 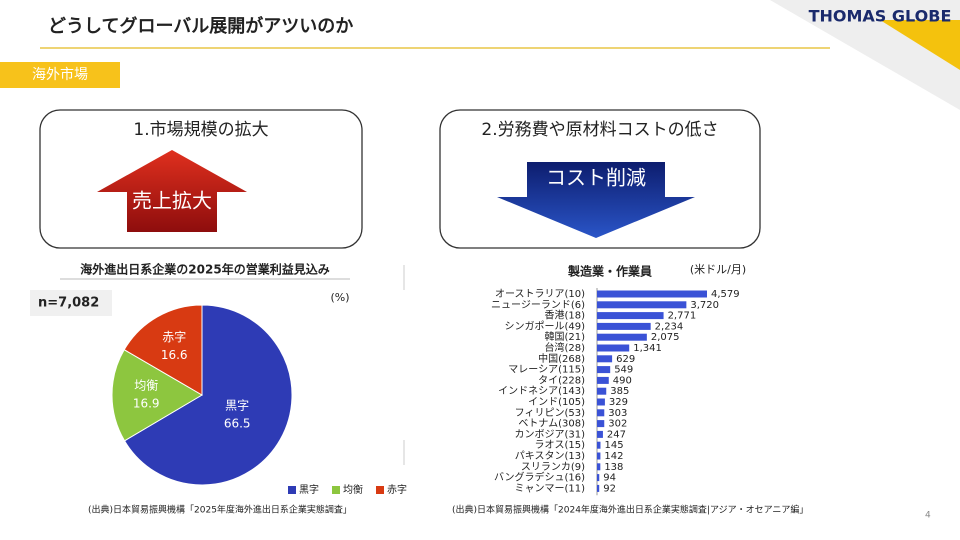 What do you see at coordinates (596, 200) in the screenshot?
I see `down-arrow` at bounding box center [596, 200].